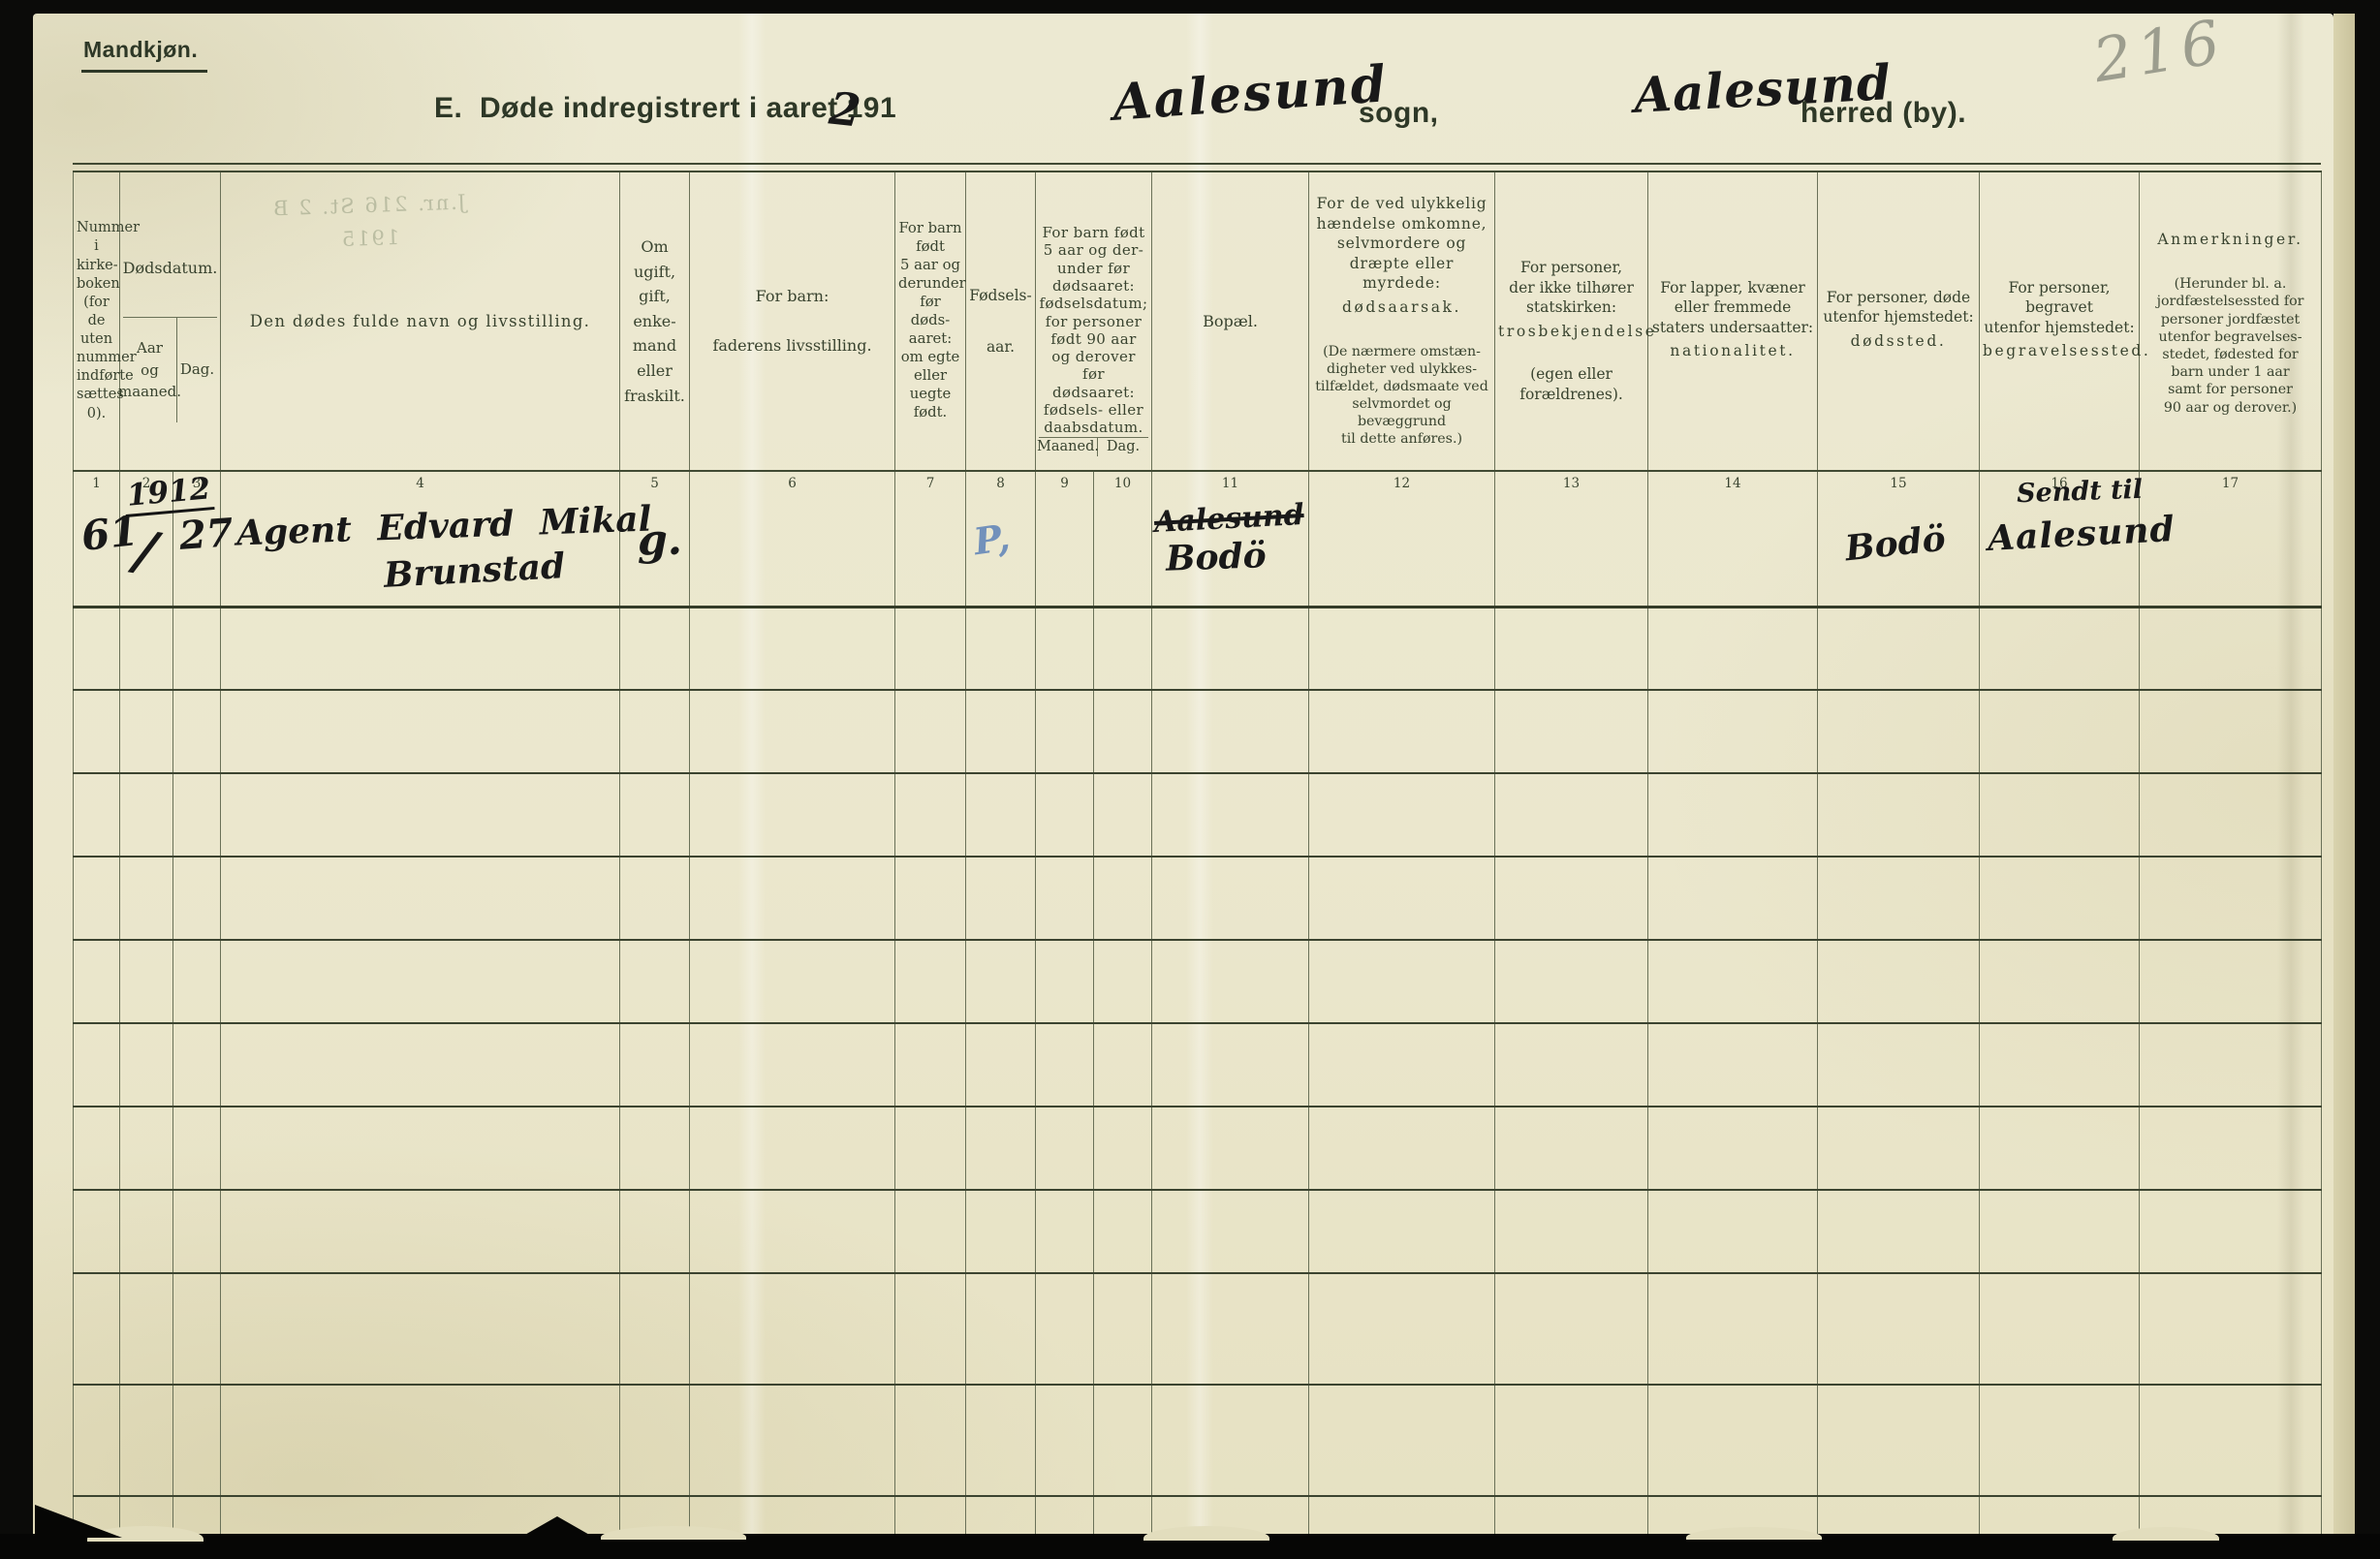  What do you see at coordinates (2080, 492) in the screenshot?
I see `handwritten-burial-note: Sendt til` at bounding box center [2080, 492].